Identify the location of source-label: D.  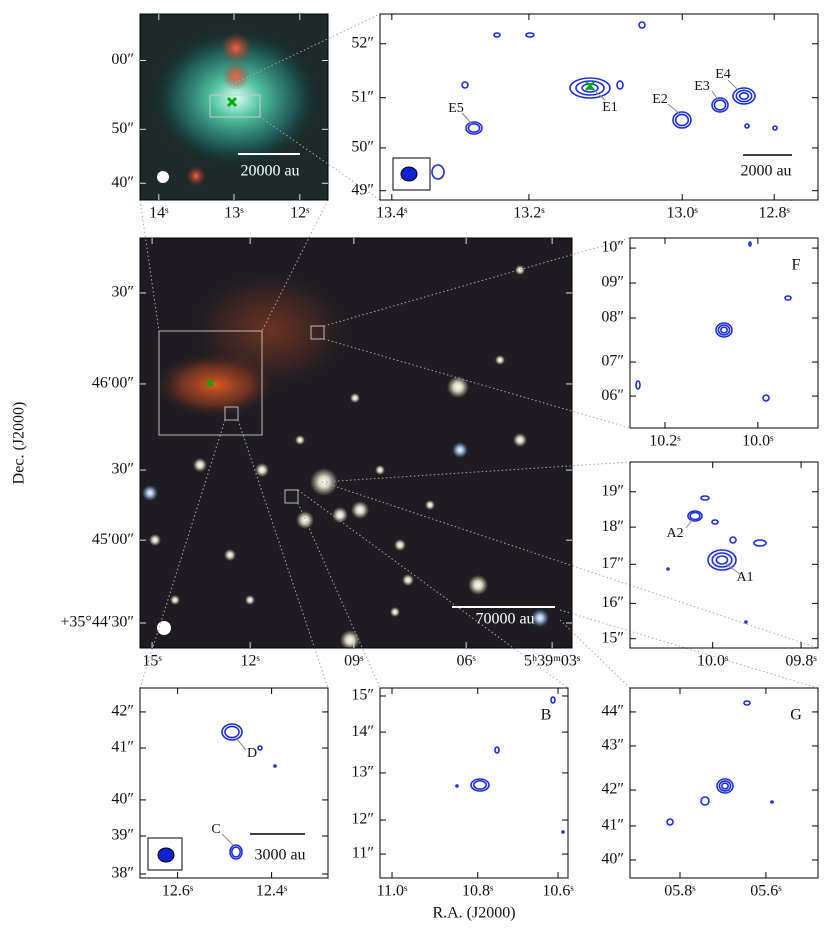
(252, 753).